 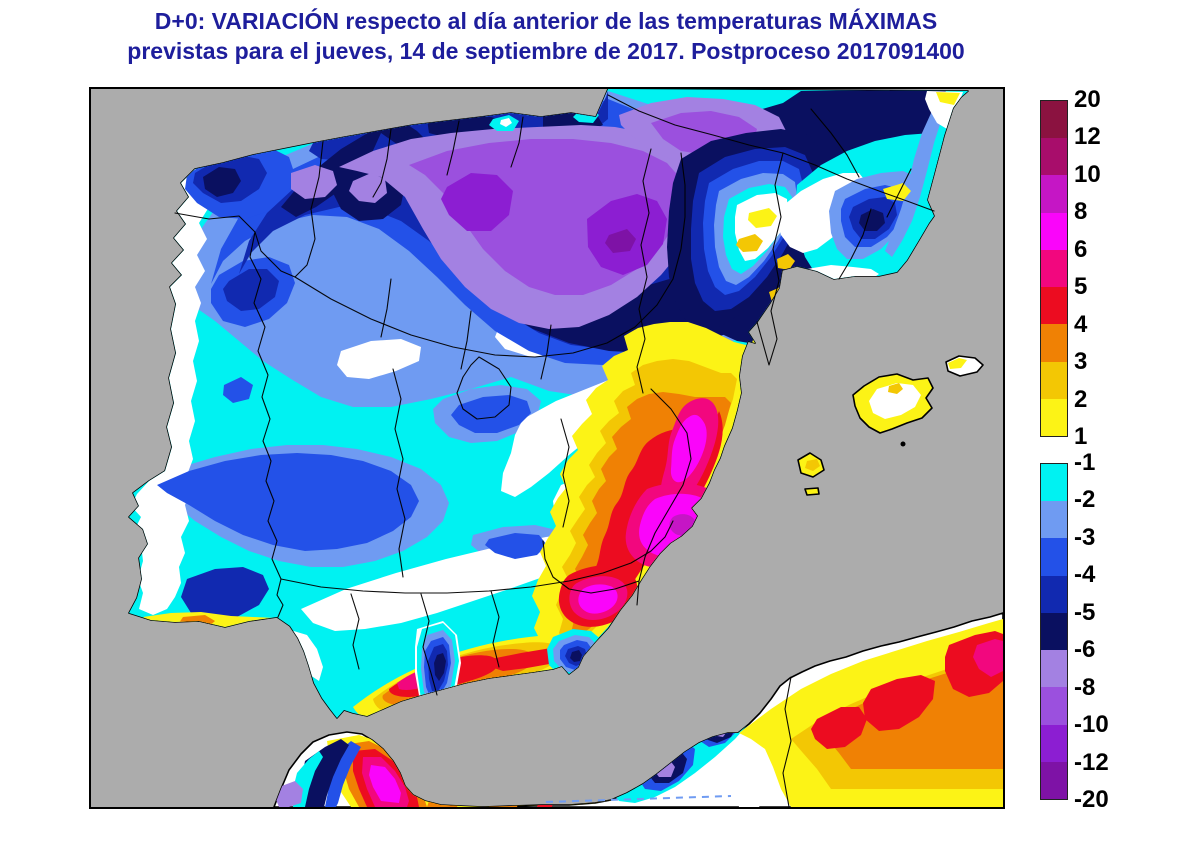 What do you see at coordinates (835, 143) in the screenshot?
I see `border-france-interior` at bounding box center [835, 143].